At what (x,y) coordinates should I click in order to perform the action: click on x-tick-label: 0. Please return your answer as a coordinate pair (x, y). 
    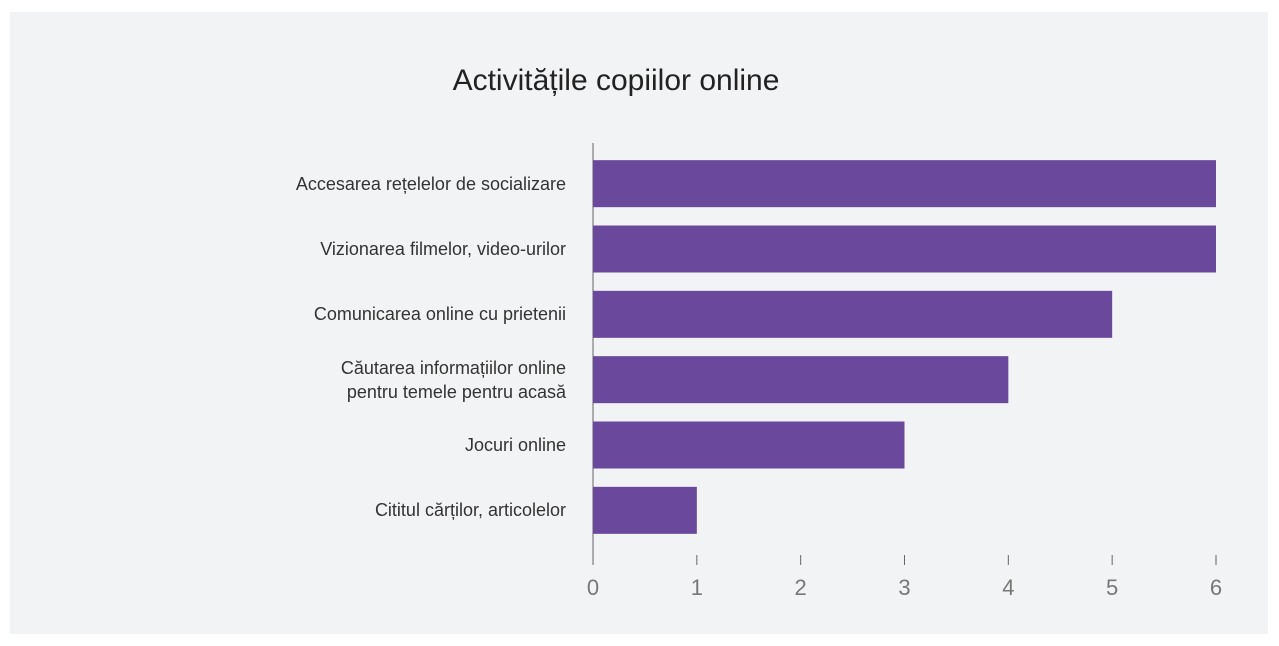
    Looking at the image, I should click on (593, 587).